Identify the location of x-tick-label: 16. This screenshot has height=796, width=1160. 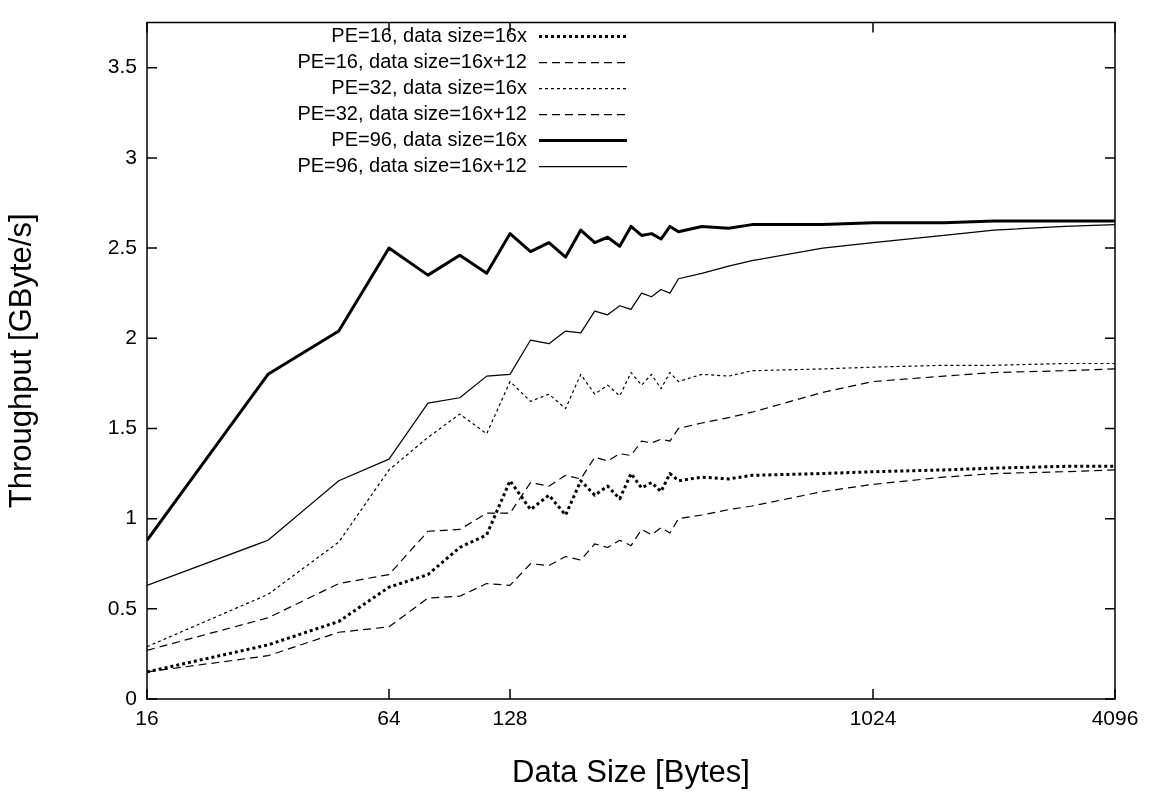
(147, 718).